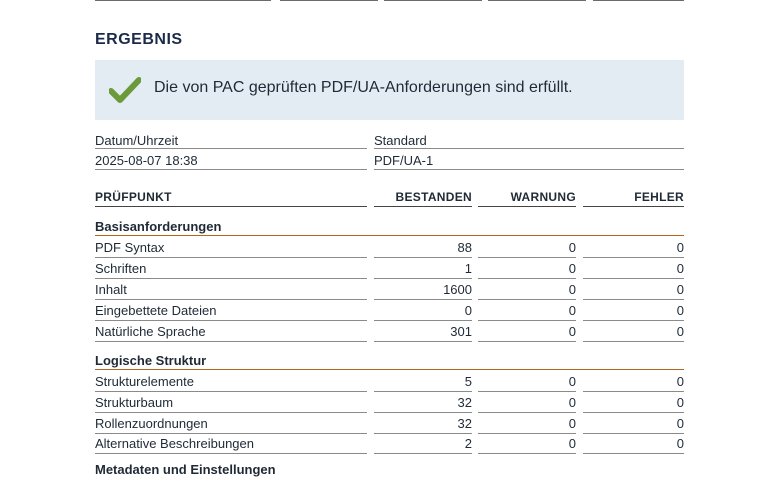  Describe the element at coordinates (151, 360) in the screenshot. I see `section-title: Logische Struktur` at that location.